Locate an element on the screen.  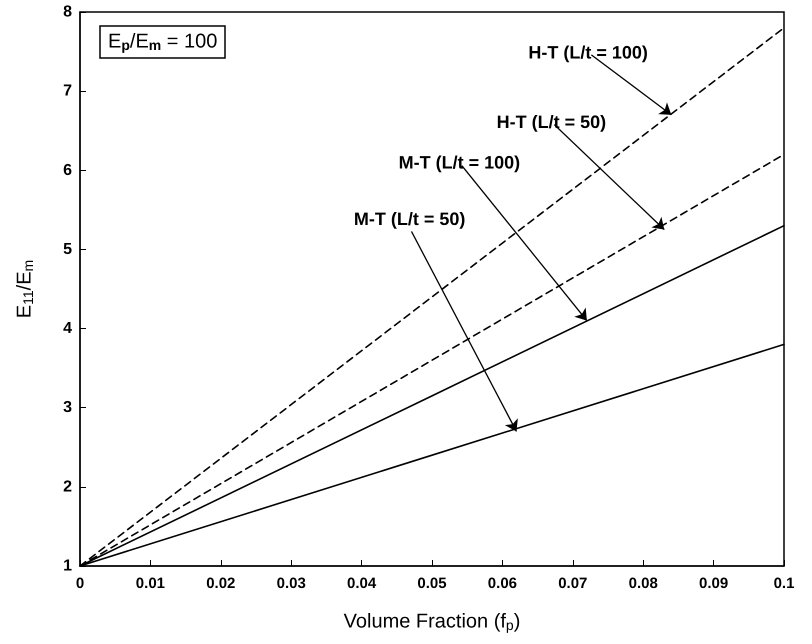
annotation: M-T (L/t = 100) is located at coordinates (459, 162).